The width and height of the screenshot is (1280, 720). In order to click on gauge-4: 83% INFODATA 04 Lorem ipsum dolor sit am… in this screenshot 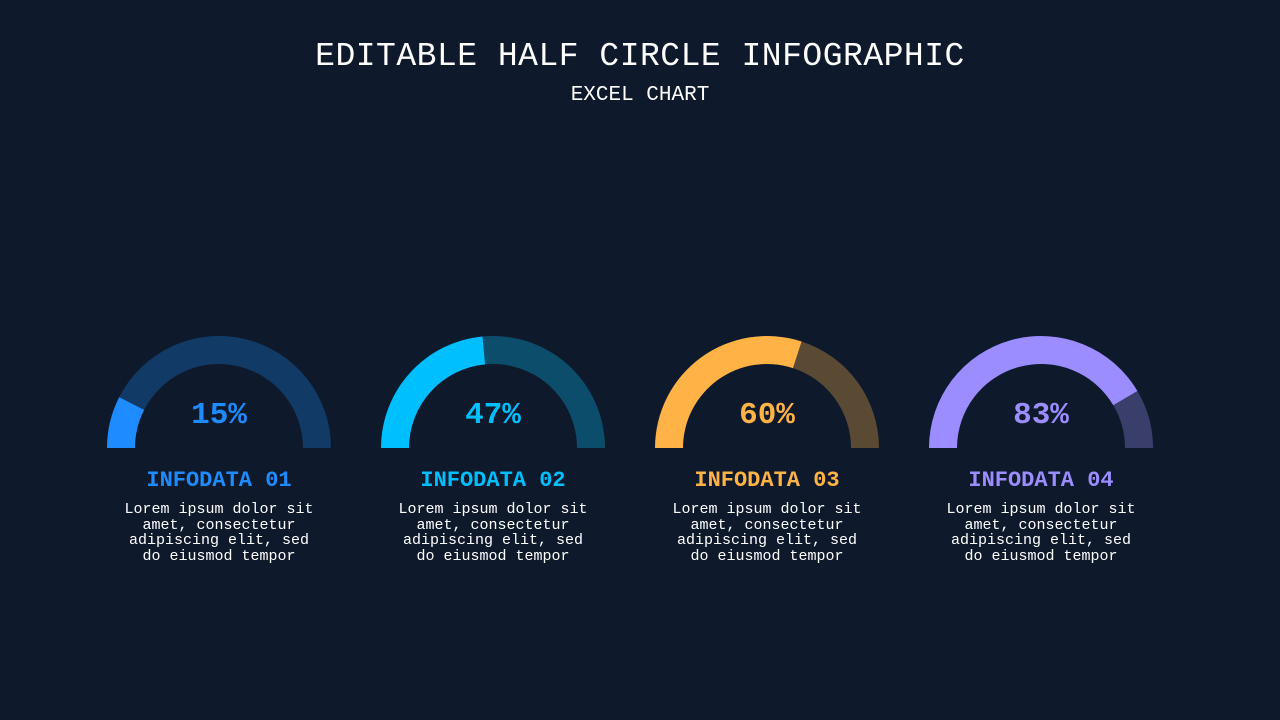, I will do `click(1041, 450)`.